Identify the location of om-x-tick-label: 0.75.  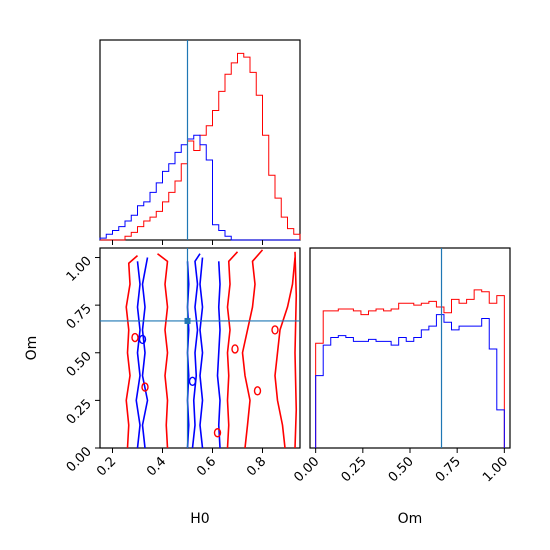
(448, 469).